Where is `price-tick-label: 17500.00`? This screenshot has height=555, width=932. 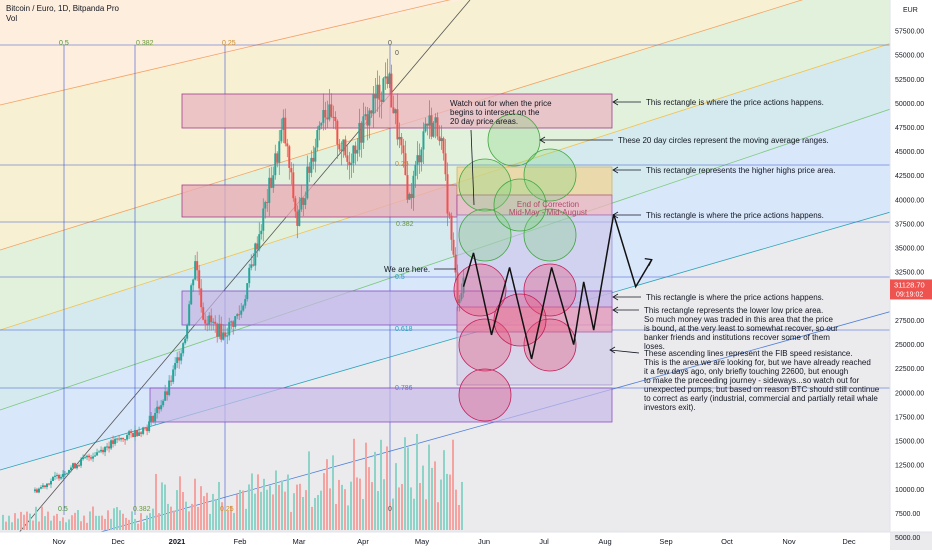 price-tick-label: 17500.00 is located at coordinates (909, 417).